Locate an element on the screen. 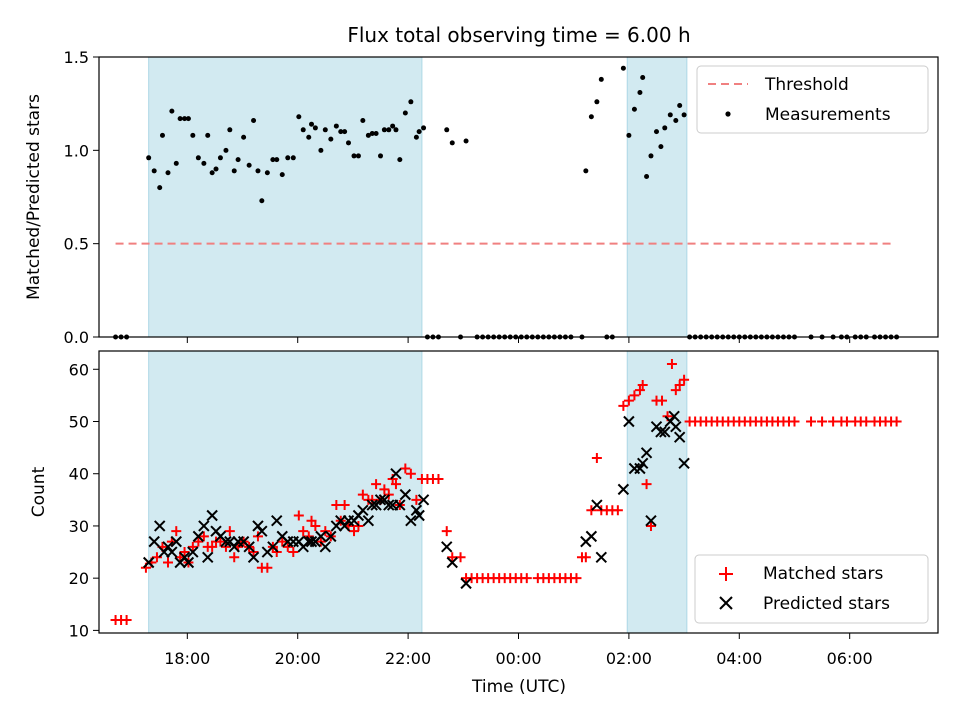 The width and height of the screenshot is (960, 720). x-tick-label: 06:00 is located at coordinates (850, 658).